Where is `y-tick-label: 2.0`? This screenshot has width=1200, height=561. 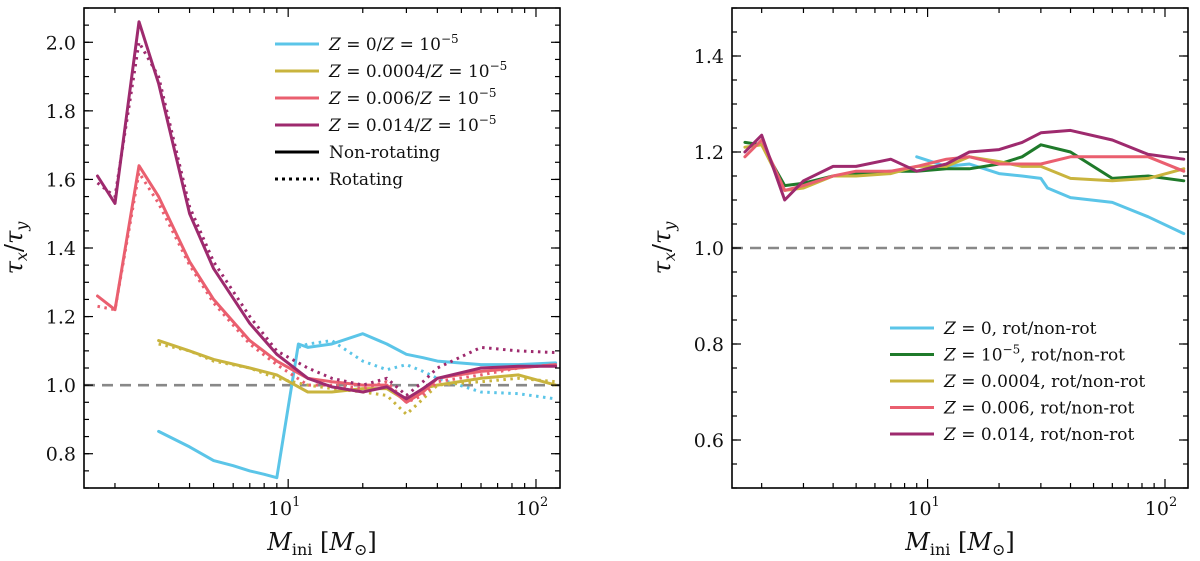
y-tick-label: 2.0 is located at coordinates (61, 43).